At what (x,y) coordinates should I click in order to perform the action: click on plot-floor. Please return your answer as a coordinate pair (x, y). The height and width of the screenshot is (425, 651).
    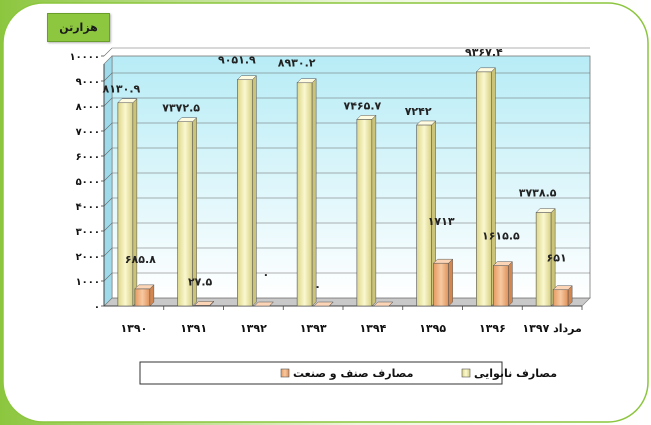
    Looking at the image, I should click on (347, 302).